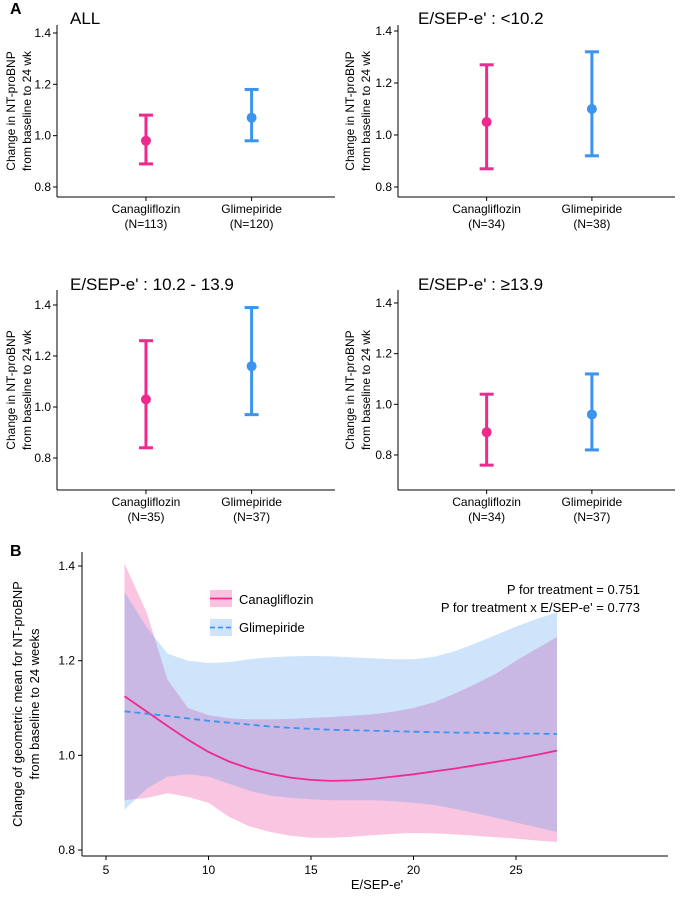 Image resolution: width=685 pixels, height=898 pixels. I want to click on x-tick-n-label: (N=38), so click(591, 224).